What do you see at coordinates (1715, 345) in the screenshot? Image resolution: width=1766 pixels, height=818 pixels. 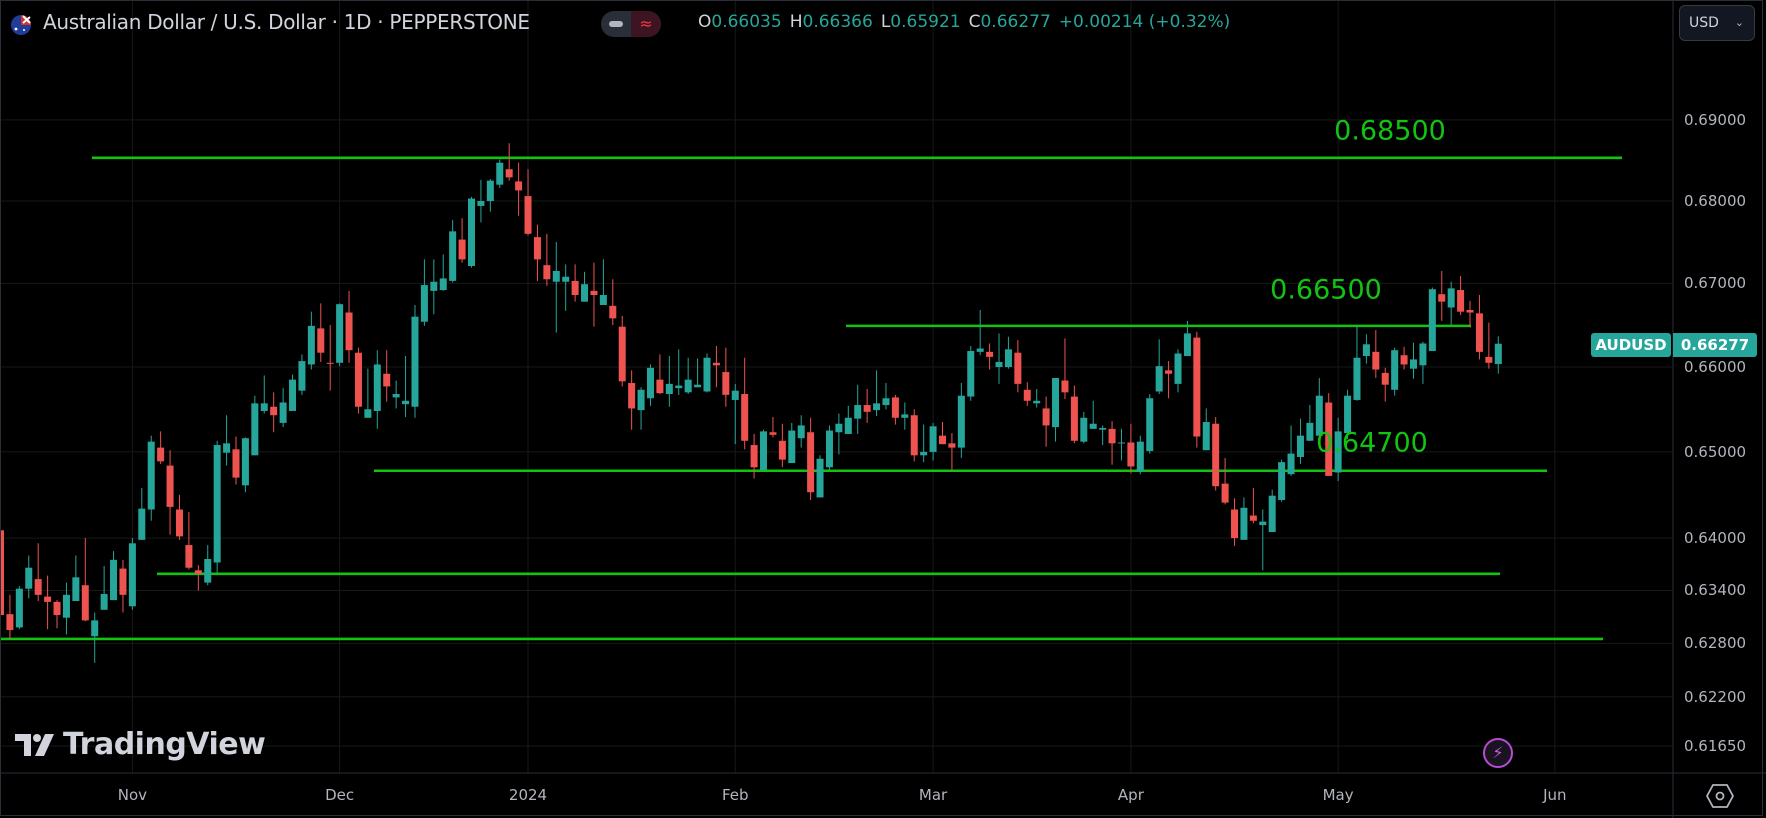 I see `last-price-tag: 0.66277` at bounding box center [1715, 345].